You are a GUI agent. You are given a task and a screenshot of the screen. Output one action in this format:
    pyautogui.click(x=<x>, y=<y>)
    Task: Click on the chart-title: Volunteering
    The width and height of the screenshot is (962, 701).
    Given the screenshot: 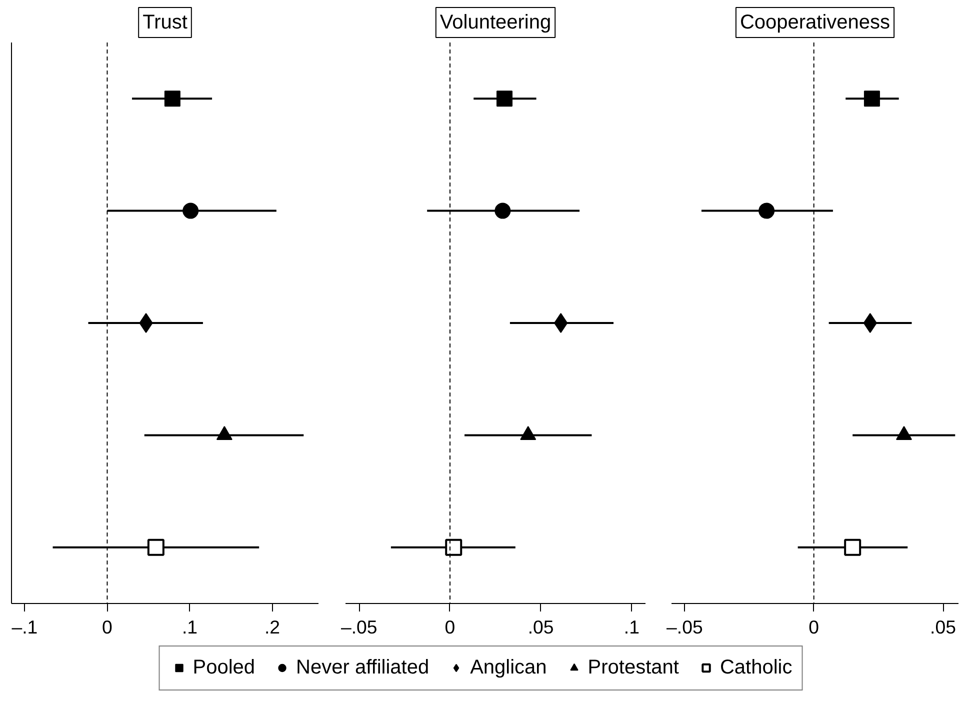 What is the action you would take?
    pyautogui.click(x=496, y=23)
    